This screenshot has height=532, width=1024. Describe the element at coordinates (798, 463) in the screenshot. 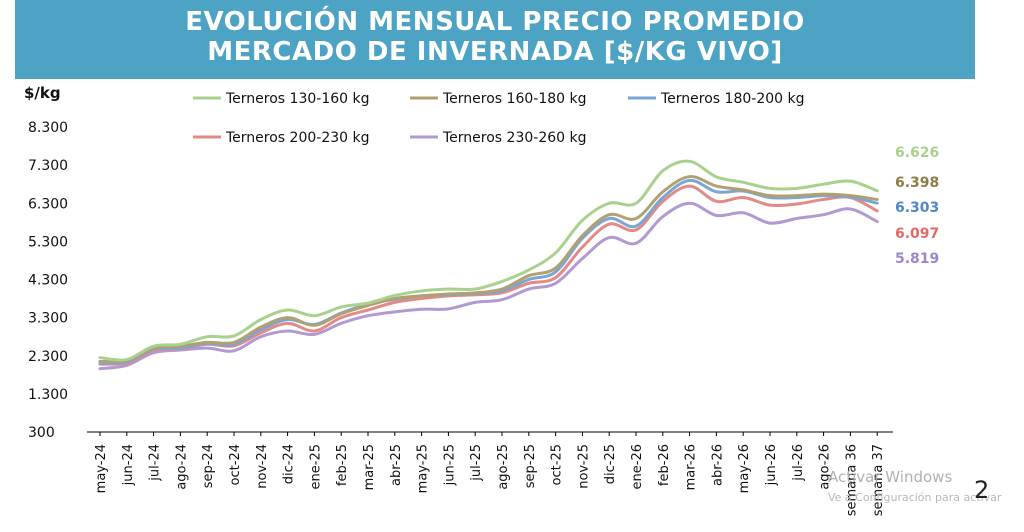

I see `x-tick-label: jul-26` at that location.